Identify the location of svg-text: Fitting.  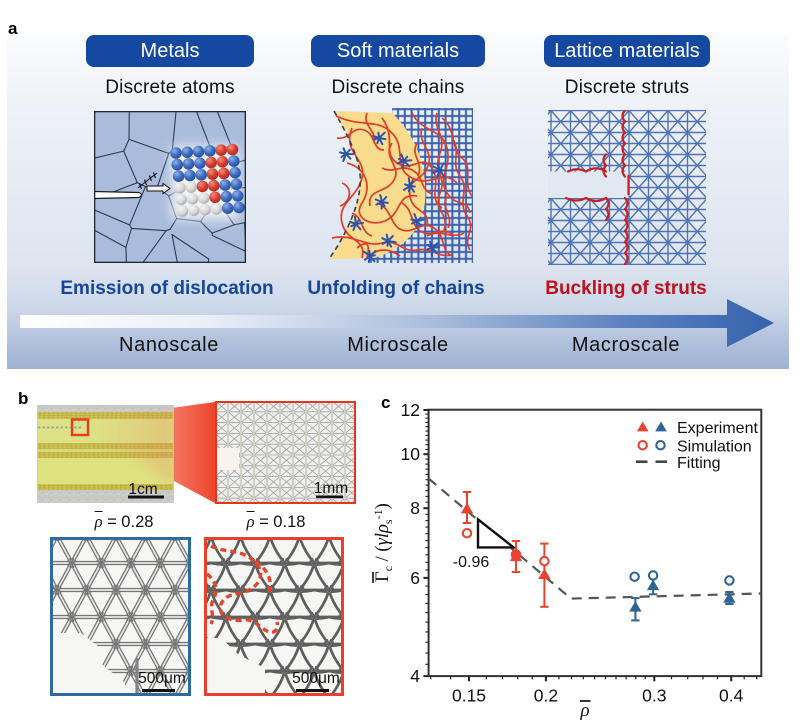
(699, 463).